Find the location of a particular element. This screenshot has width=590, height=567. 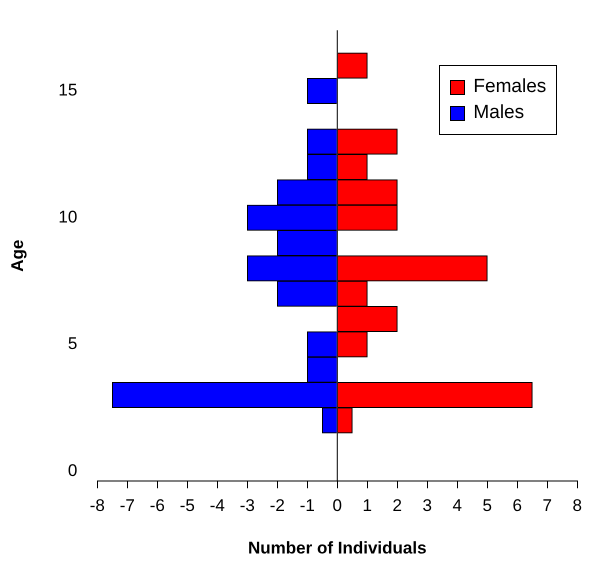

x-tick-label: -5 is located at coordinates (187, 506).